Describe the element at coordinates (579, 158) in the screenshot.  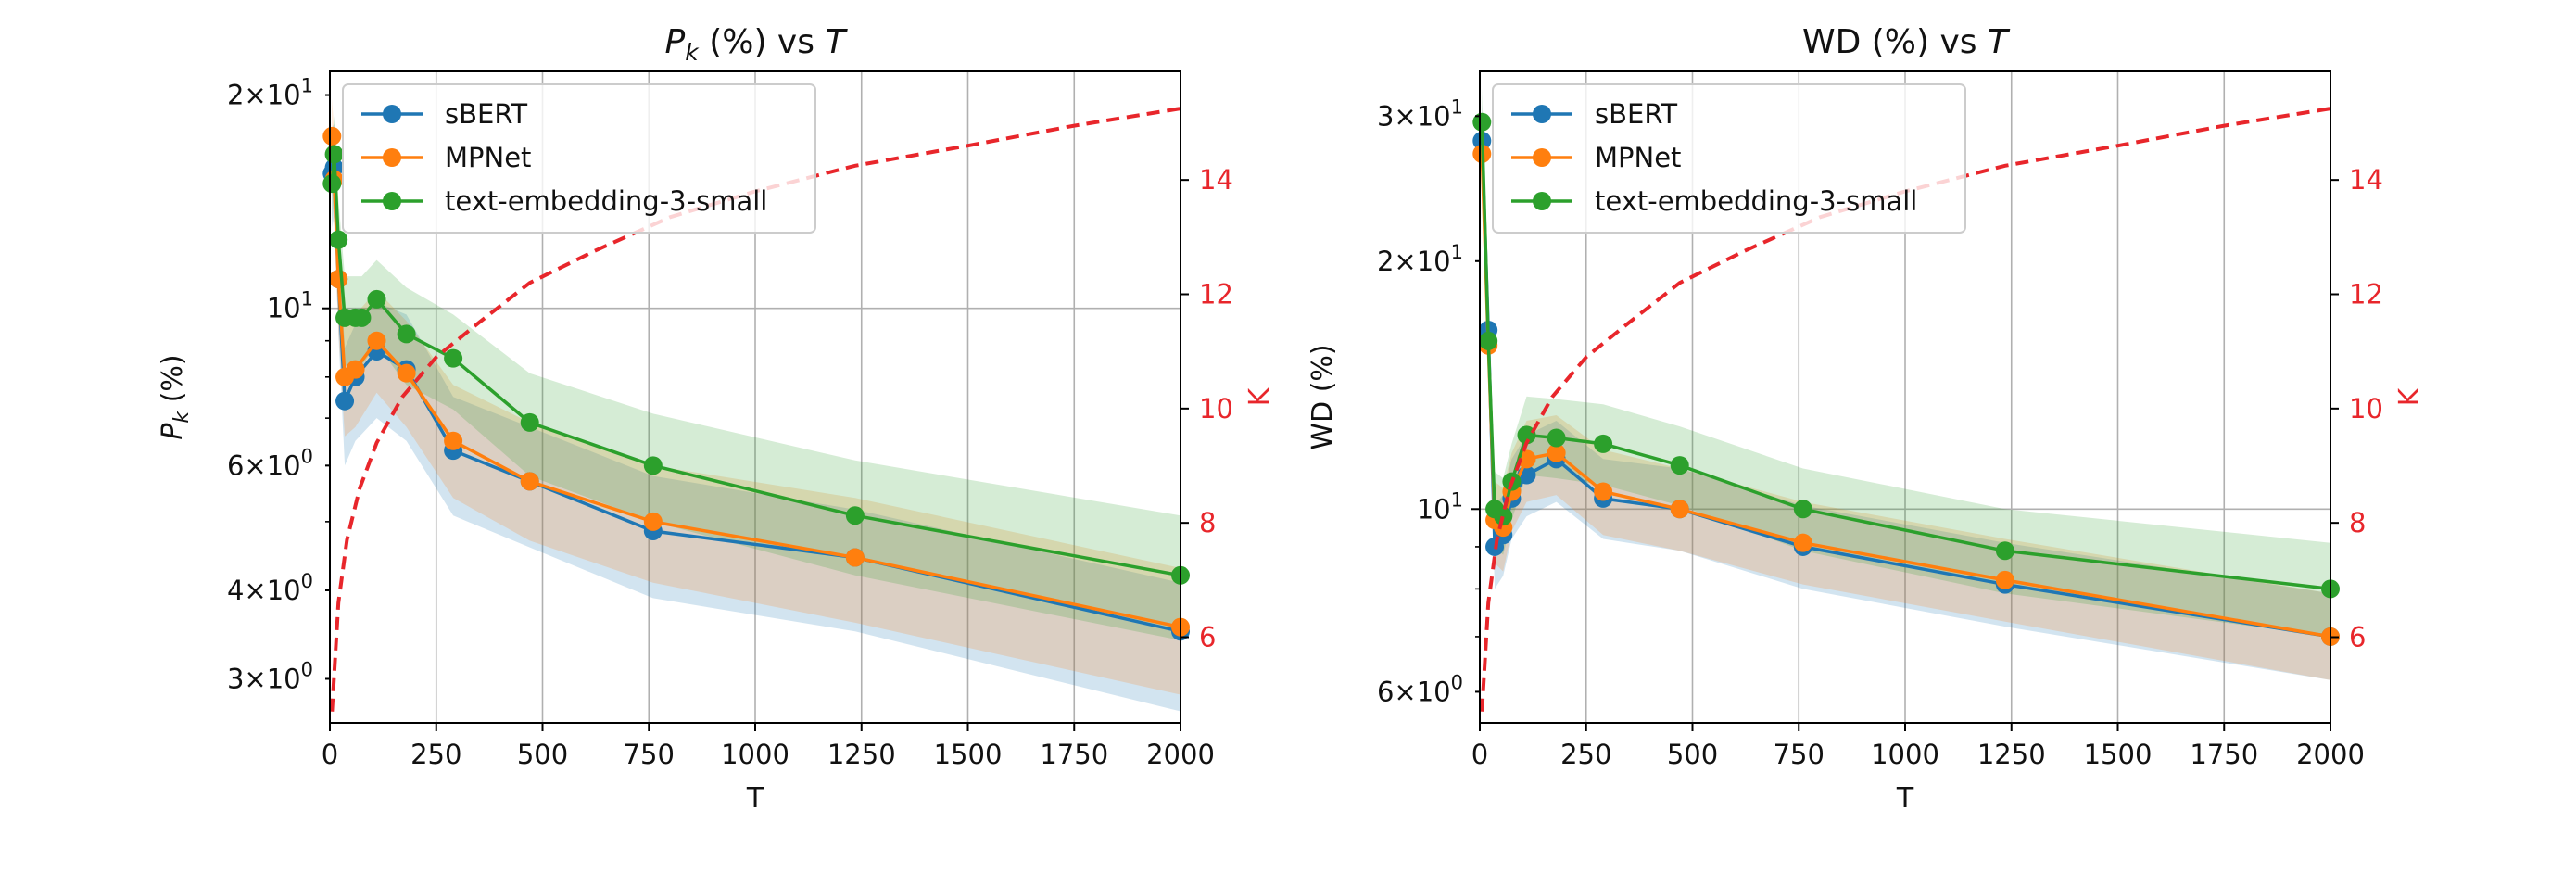
I see `chart0-legend: sBERT MPNet text-embedding-3-small` at that location.